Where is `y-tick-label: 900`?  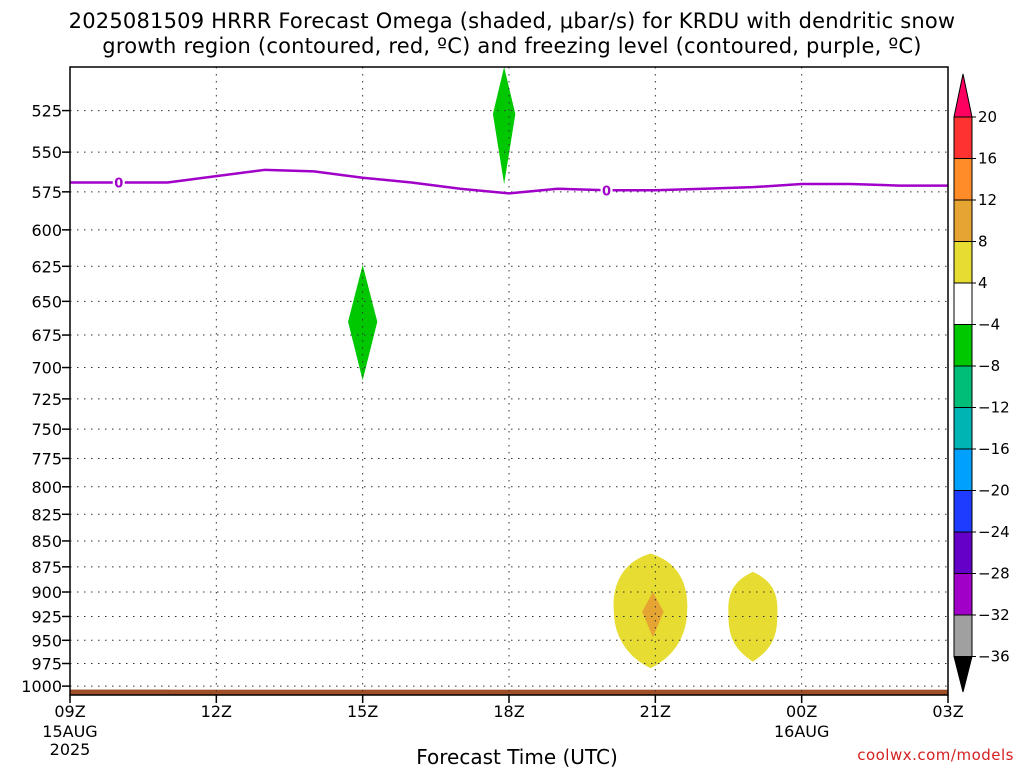
y-tick-label: 900 is located at coordinates (46, 592).